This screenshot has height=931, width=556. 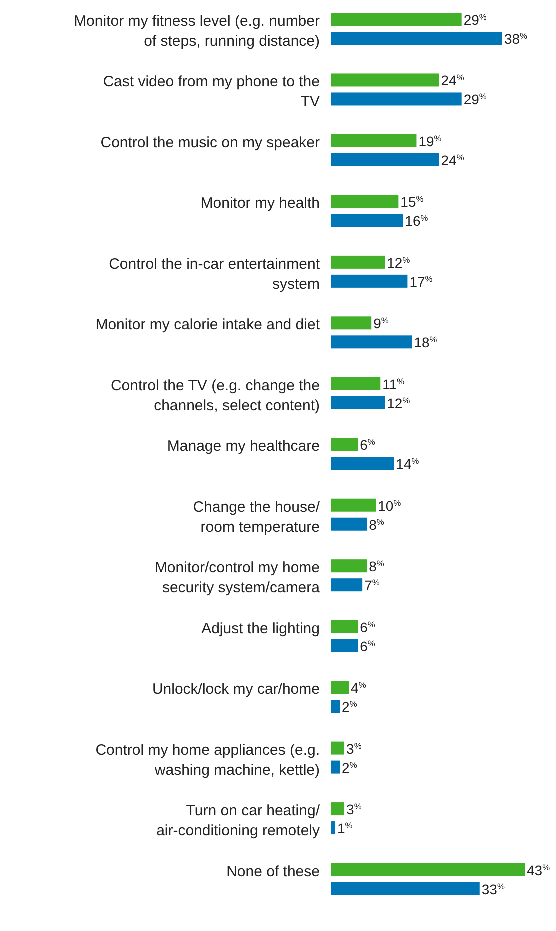 I want to click on y-tick-label: Control the TV (e.g. change the channels, select content), so click(x=215, y=395).